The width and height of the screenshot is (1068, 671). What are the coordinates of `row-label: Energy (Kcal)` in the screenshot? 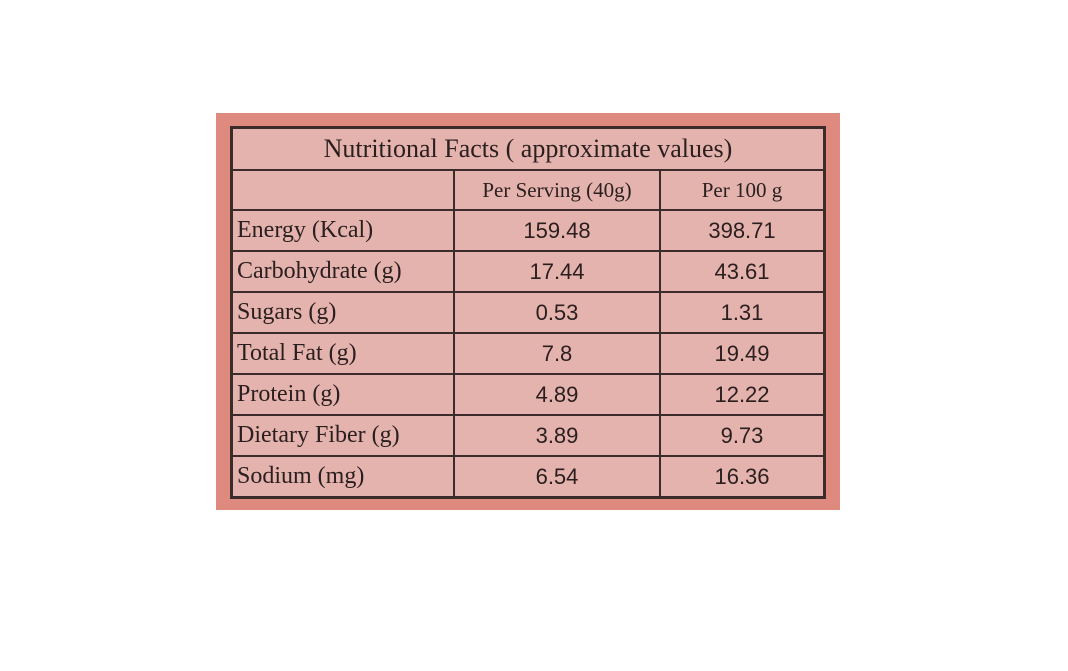 It's located at (343, 230).